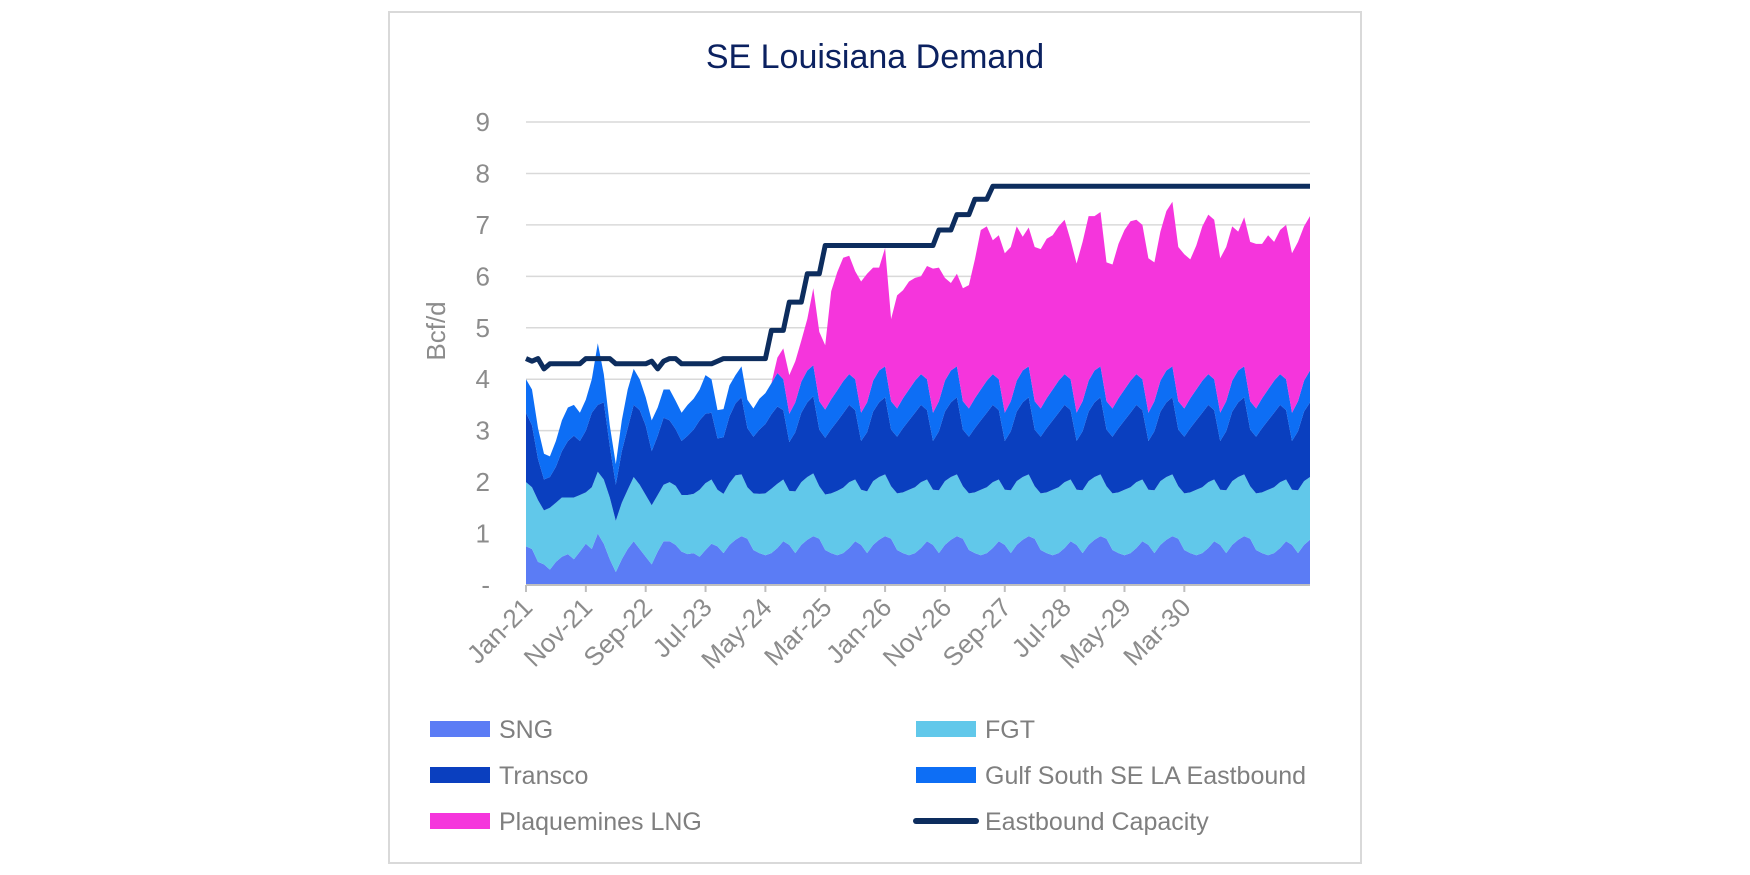 This screenshot has width=1750, height=875. I want to click on y-tick-label: 9, so click(483, 122).